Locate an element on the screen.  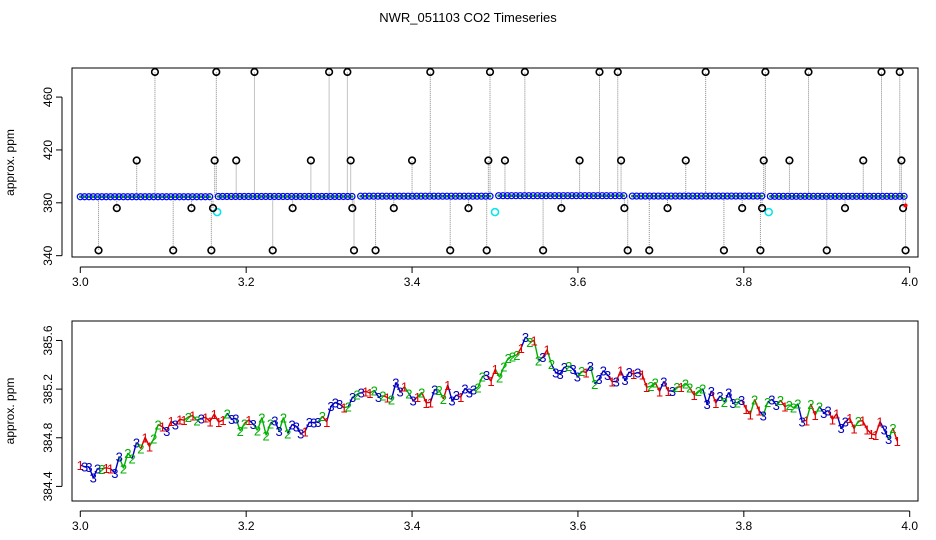
y-tick-label: 460 is located at coordinates (48, 97).